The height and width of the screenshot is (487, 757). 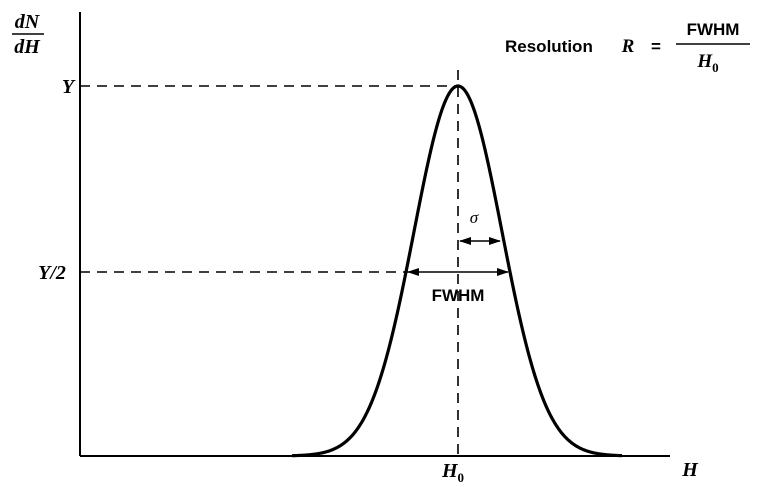 What do you see at coordinates (707, 63) in the screenshot?
I see `formula-denominator: H0` at bounding box center [707, 63].